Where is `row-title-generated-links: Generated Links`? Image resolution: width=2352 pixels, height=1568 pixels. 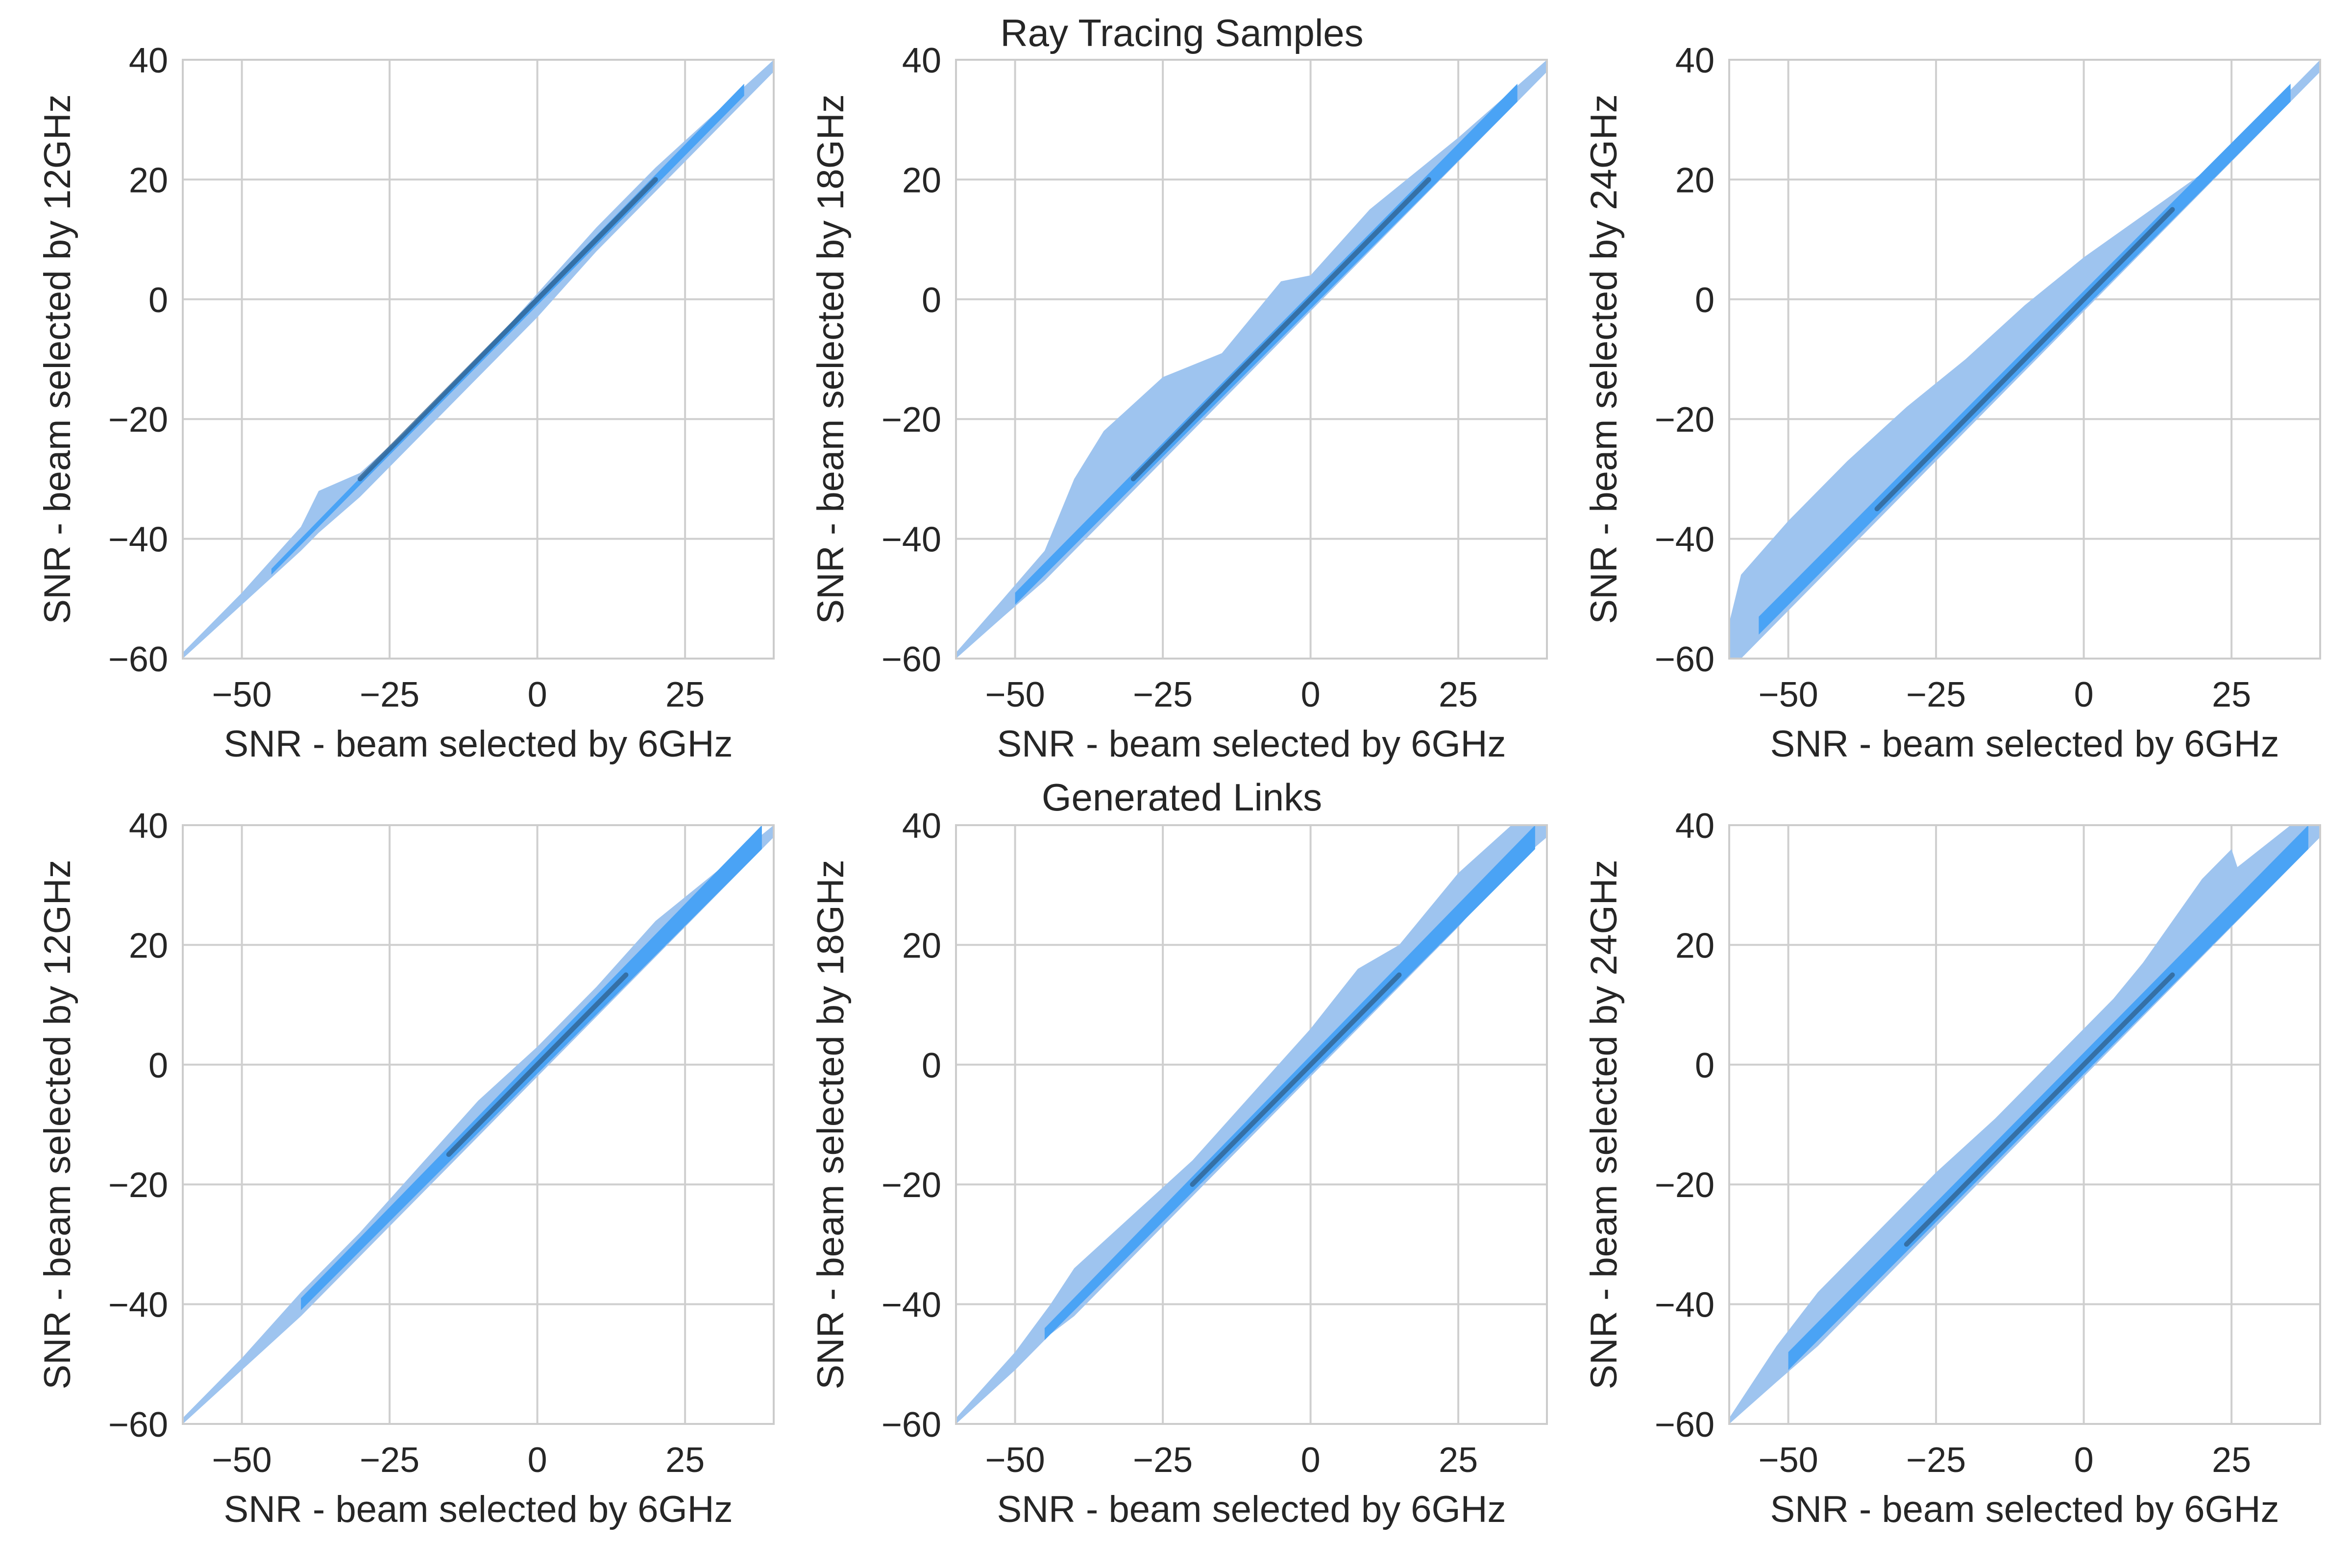 row-title-generated-links: Generated Links is located at coordinates (1182, 797).